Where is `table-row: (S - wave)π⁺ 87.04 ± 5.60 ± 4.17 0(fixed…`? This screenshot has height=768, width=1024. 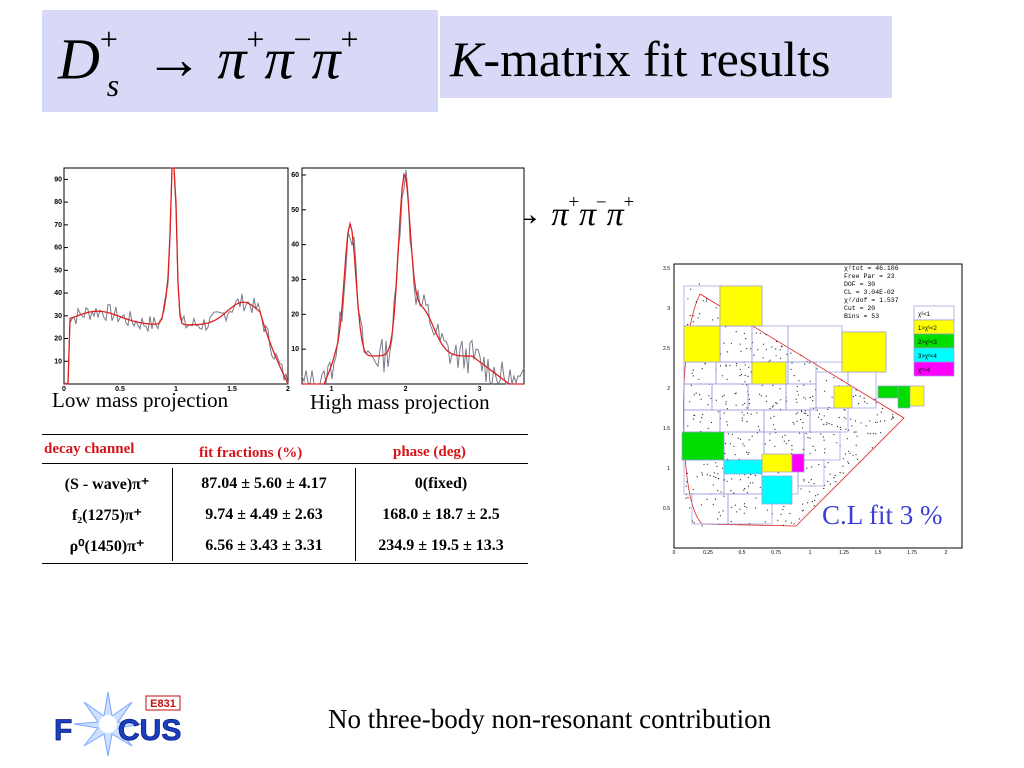 table-row: (S - wave)π⁺ 87.04 ± 5.60 ± 4.17 0(fixed… is located at coordinates (284, 483).